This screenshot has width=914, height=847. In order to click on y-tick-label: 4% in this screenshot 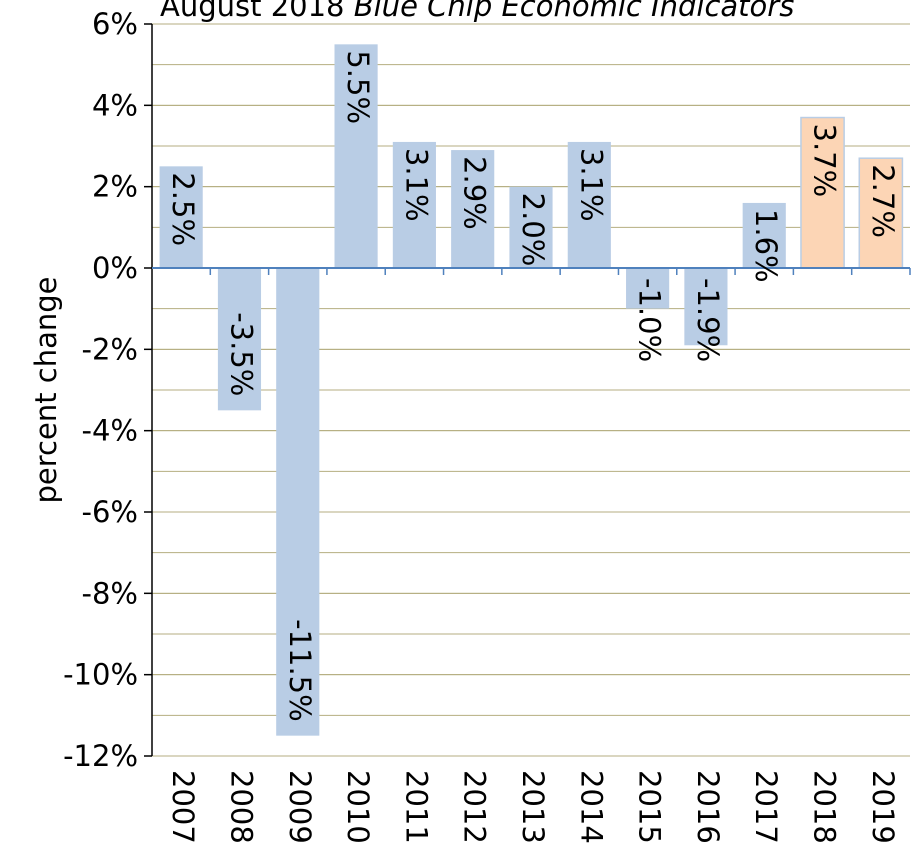, I will do `click(115, 105)`.